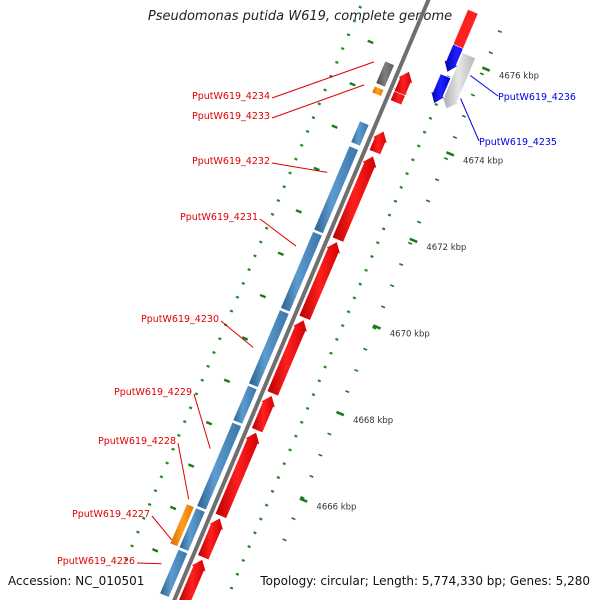 The width and height of the screenshot is (600, 600). What do you see at coordinates (231, 96) in the screenshot?
I see `gene-label: PputW619_4234` at bounding box center [231, 96].